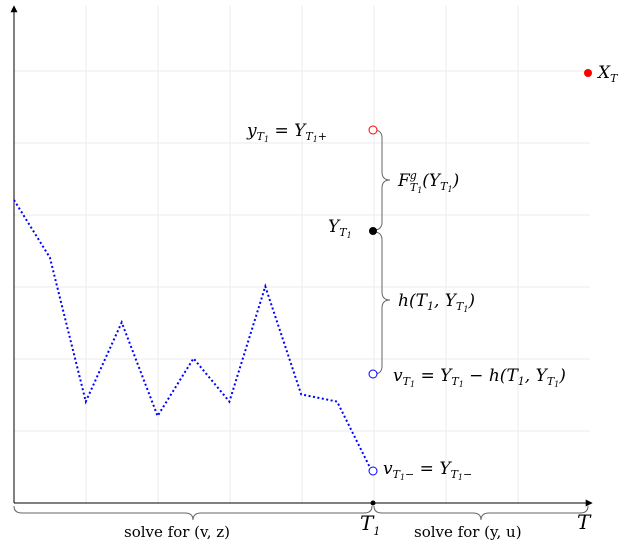 The width and height of the screenshot is (626, 550). What do you see at coordinates (588, 73) in the screenshot?
I see `x-end-red-point` at bounding box center [588, 73].